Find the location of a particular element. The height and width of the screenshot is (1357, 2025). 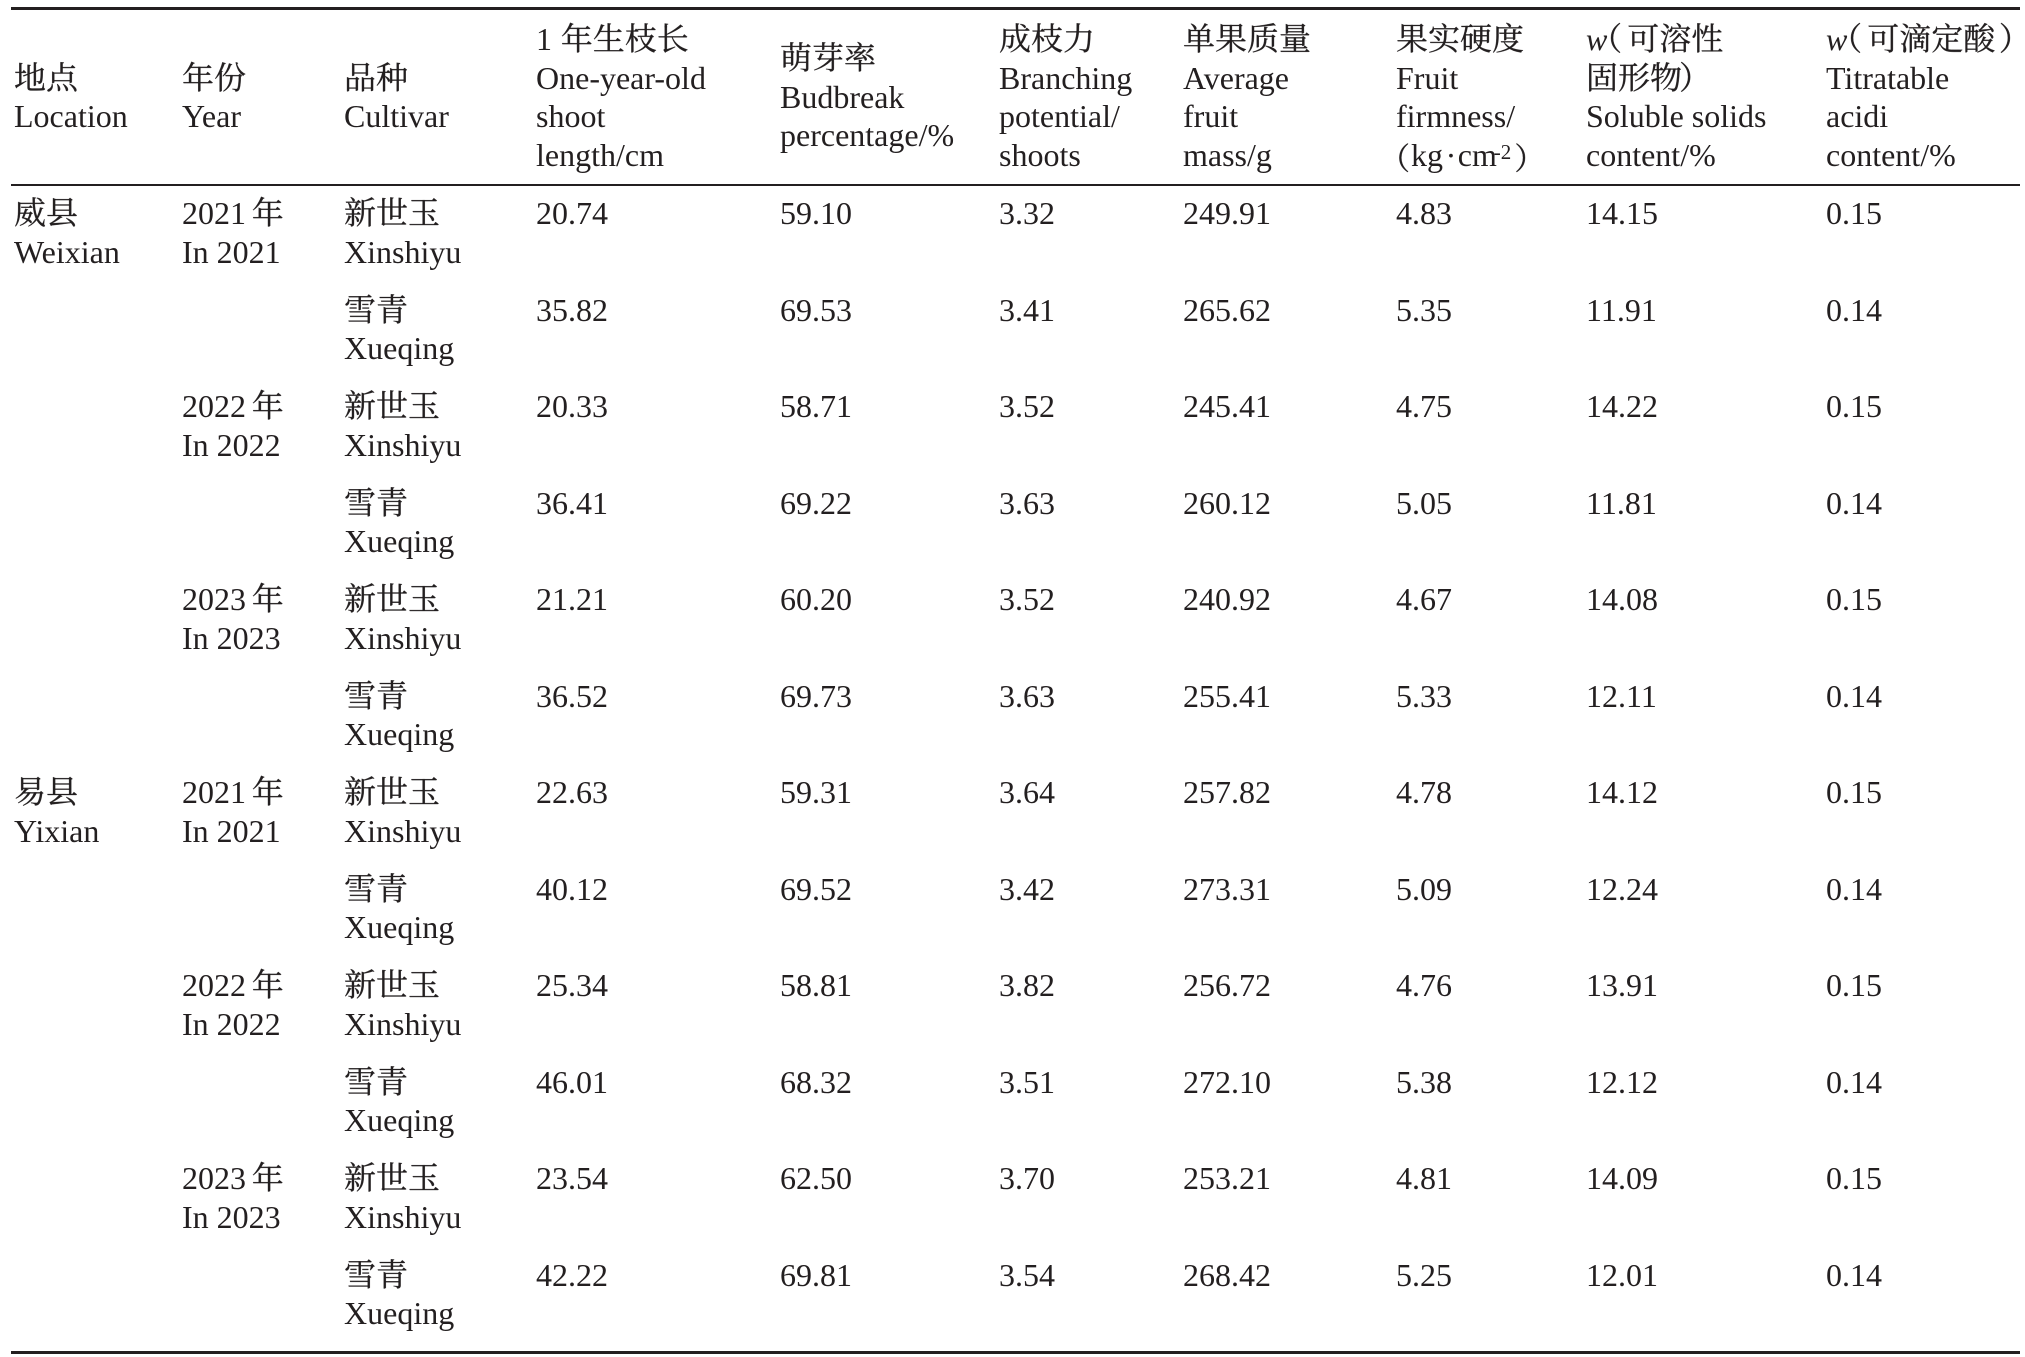

svg-text: kg is located at coordinates (1427, 155).